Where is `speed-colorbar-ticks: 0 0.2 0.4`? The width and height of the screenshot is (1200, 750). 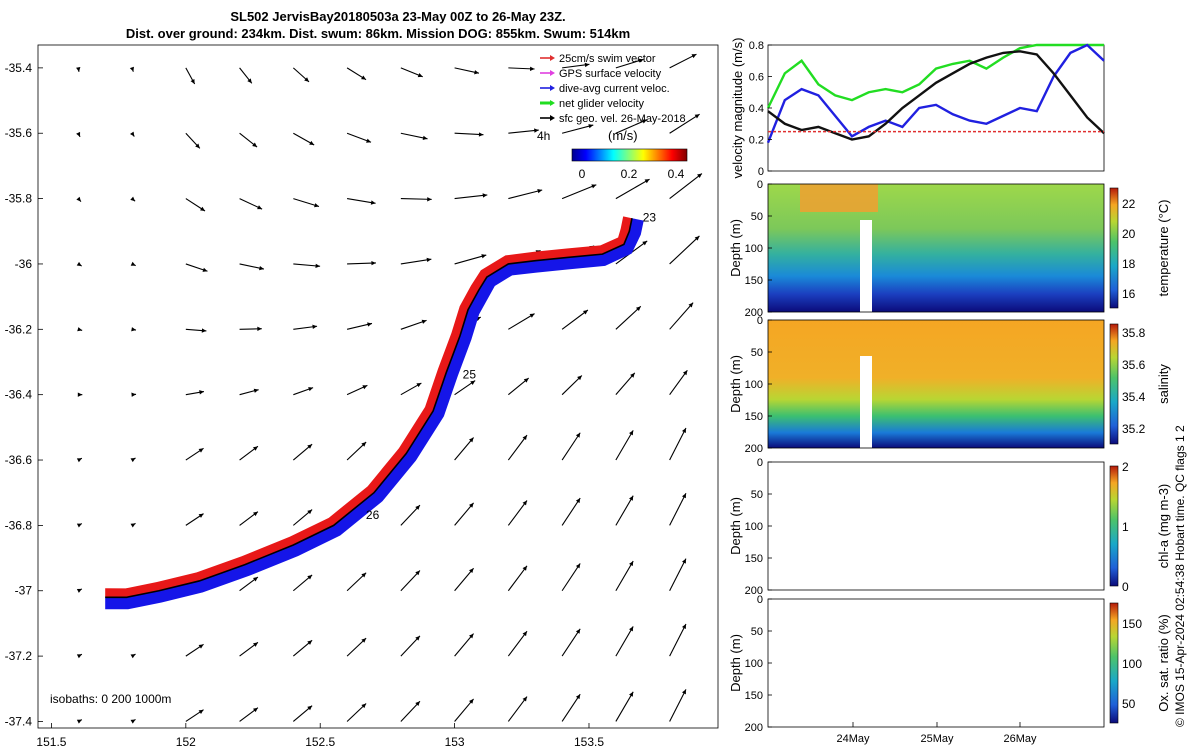
speed-colorbar-ticks: 0 0.2 0.4 is located at coordinates (632, 174).